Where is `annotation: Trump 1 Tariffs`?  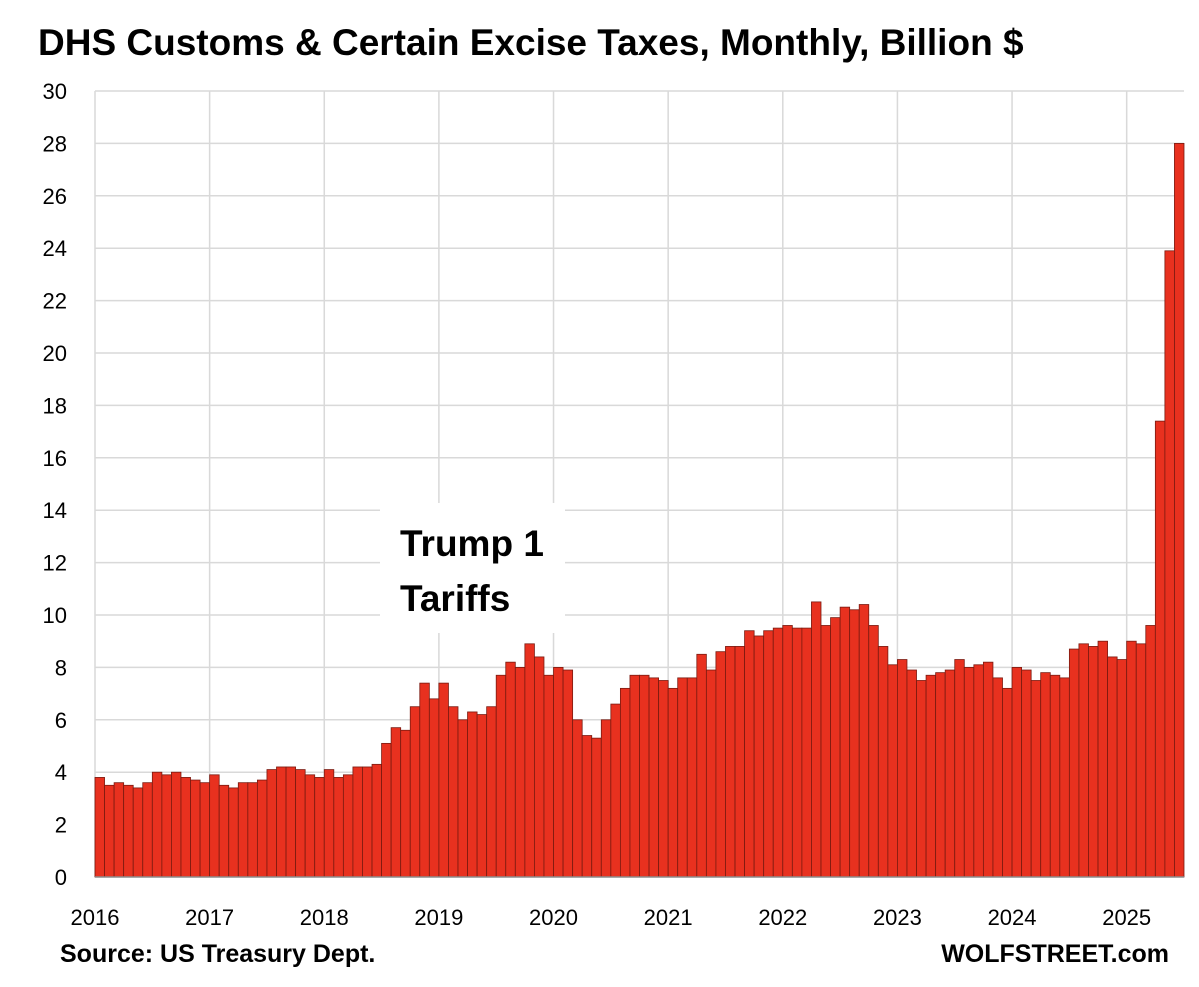
annotation: Trump 1 Tariffs is located at coordinates (472, 568).